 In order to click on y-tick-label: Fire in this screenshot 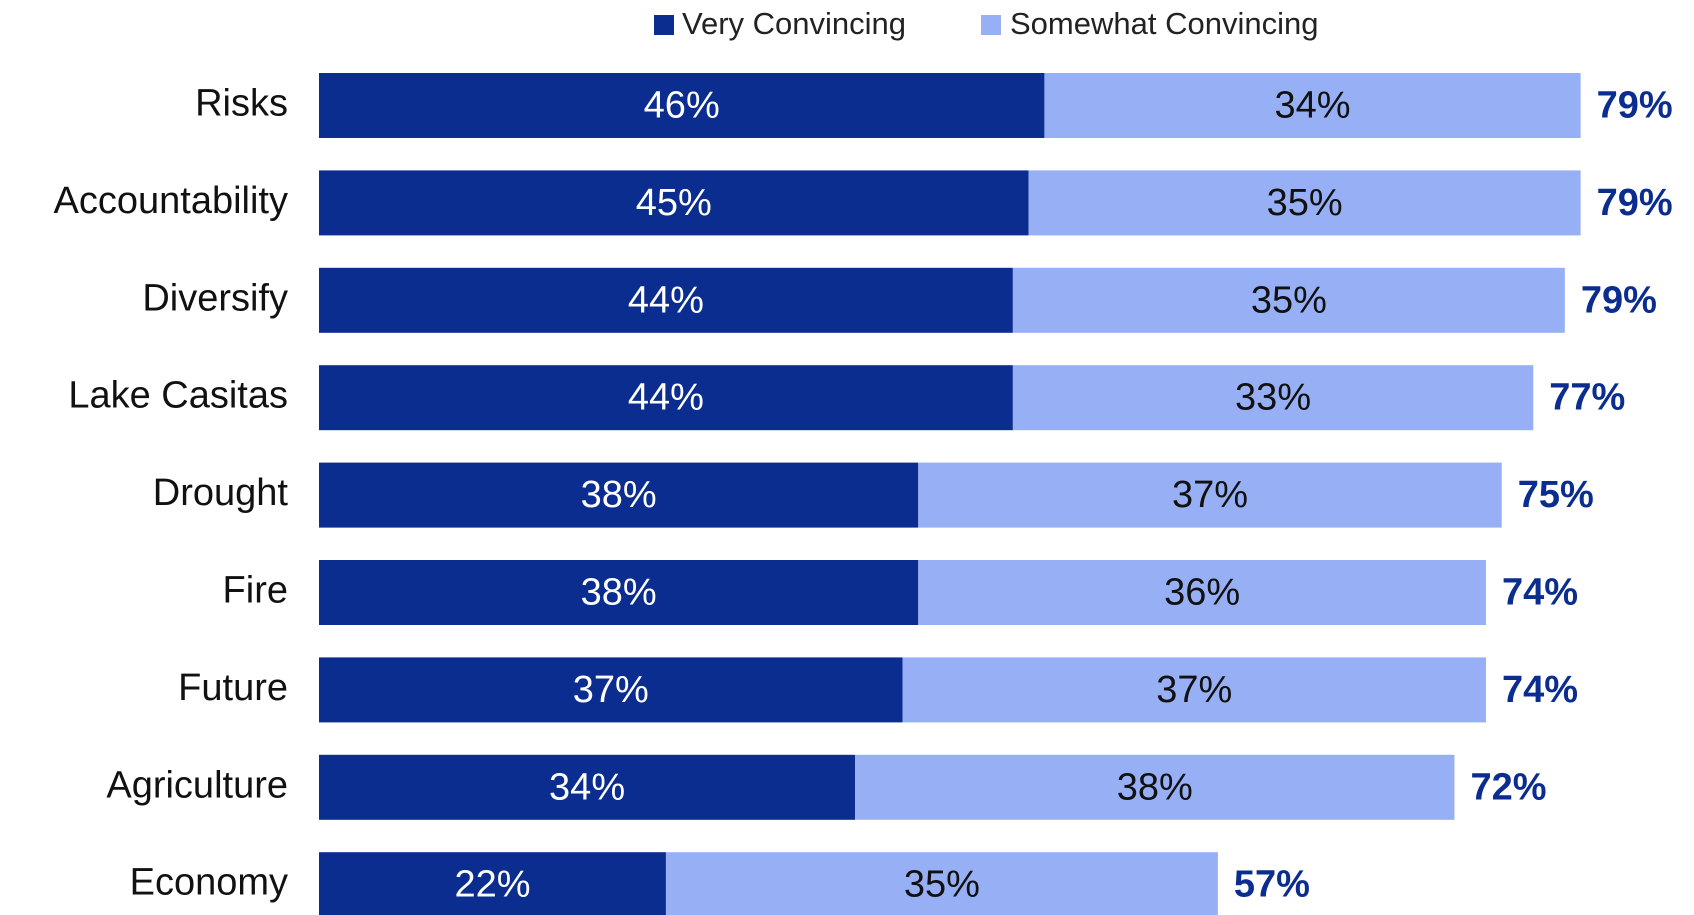, I will do `click(255, 591)`.